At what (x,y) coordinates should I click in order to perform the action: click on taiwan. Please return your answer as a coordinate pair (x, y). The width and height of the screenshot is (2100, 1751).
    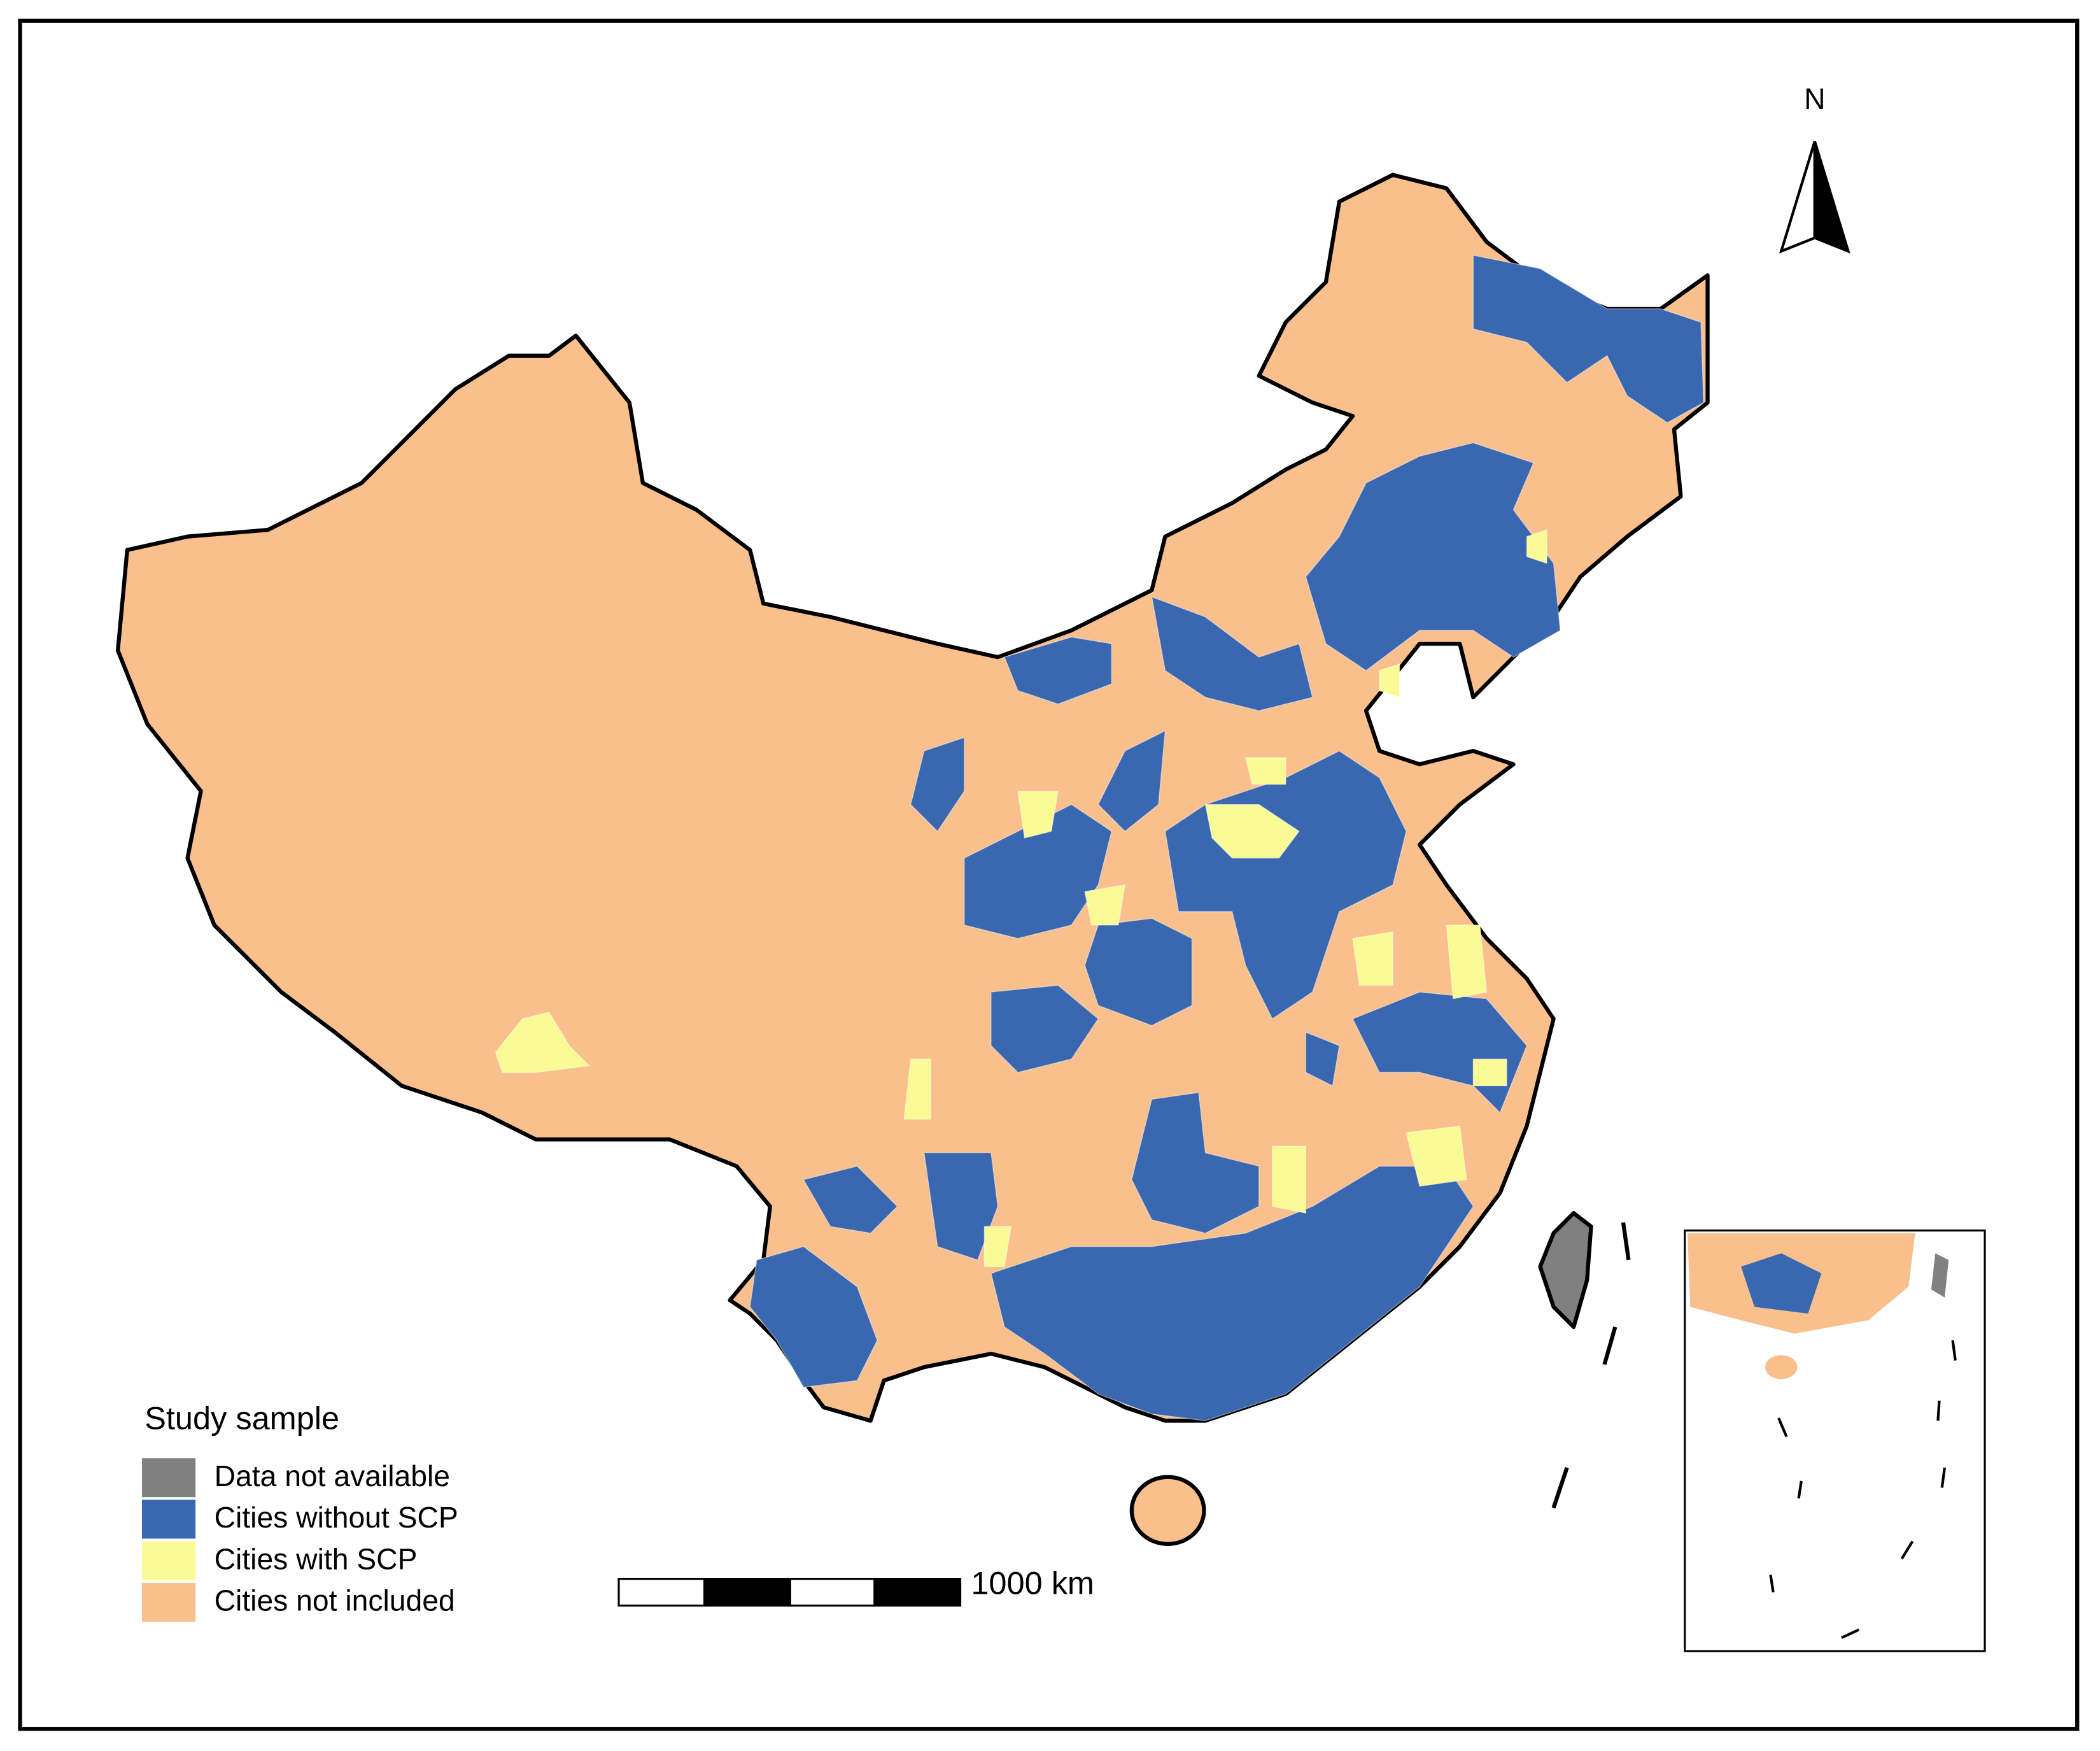
    Looking at the image, I should click on (1565, 1270).